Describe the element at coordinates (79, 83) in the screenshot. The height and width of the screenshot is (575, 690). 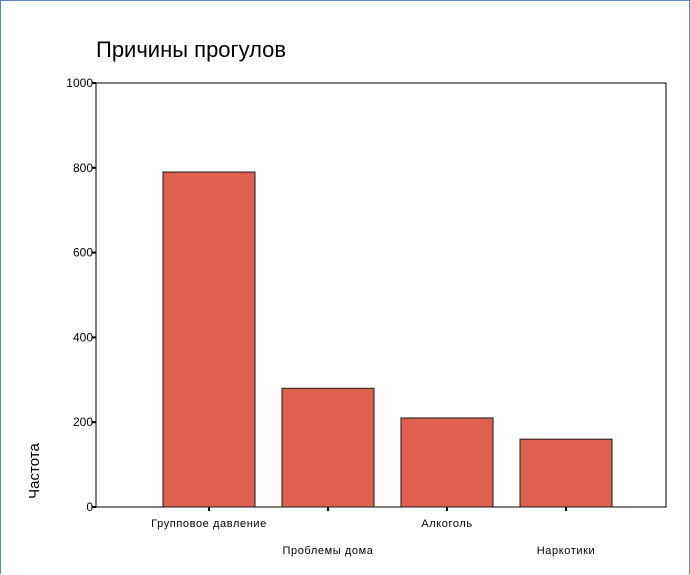
I see `y-tick-label: 1000` at that location.